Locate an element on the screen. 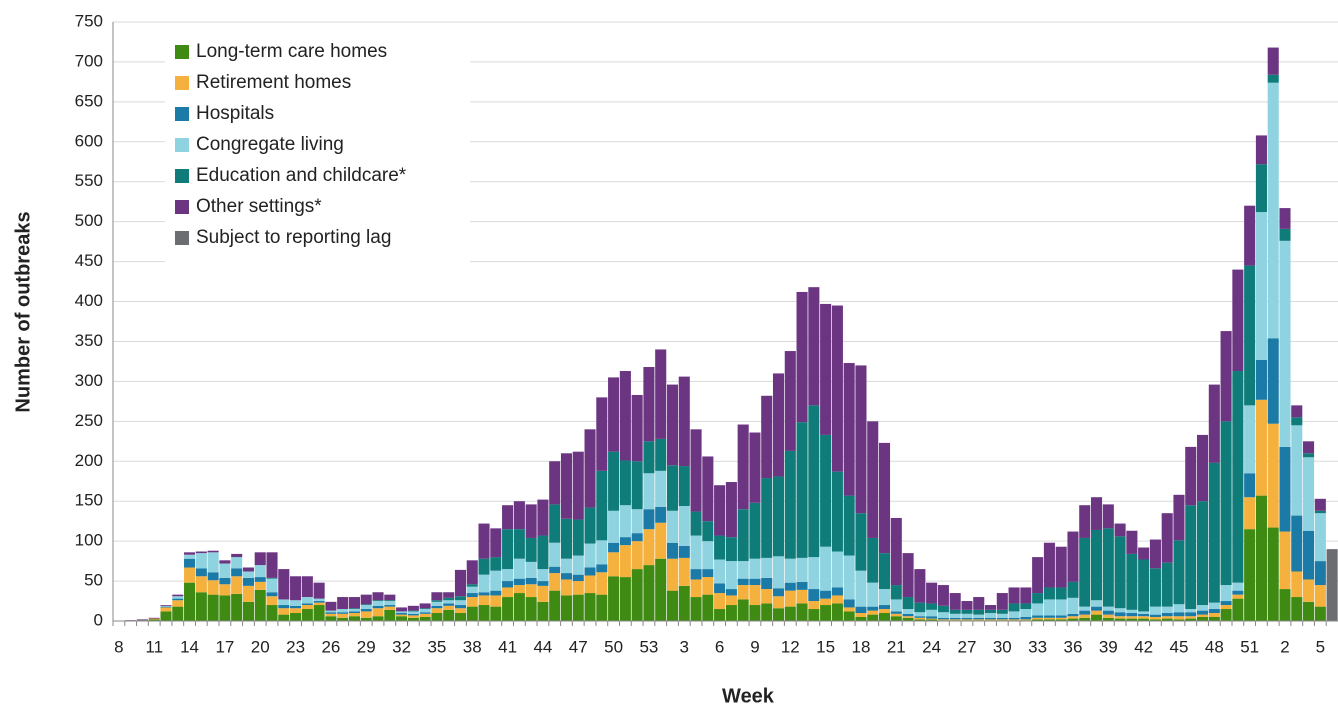 This screenshot has width=1338, height=709. x-tick-label: 53 is located at coordinates (648, 646).